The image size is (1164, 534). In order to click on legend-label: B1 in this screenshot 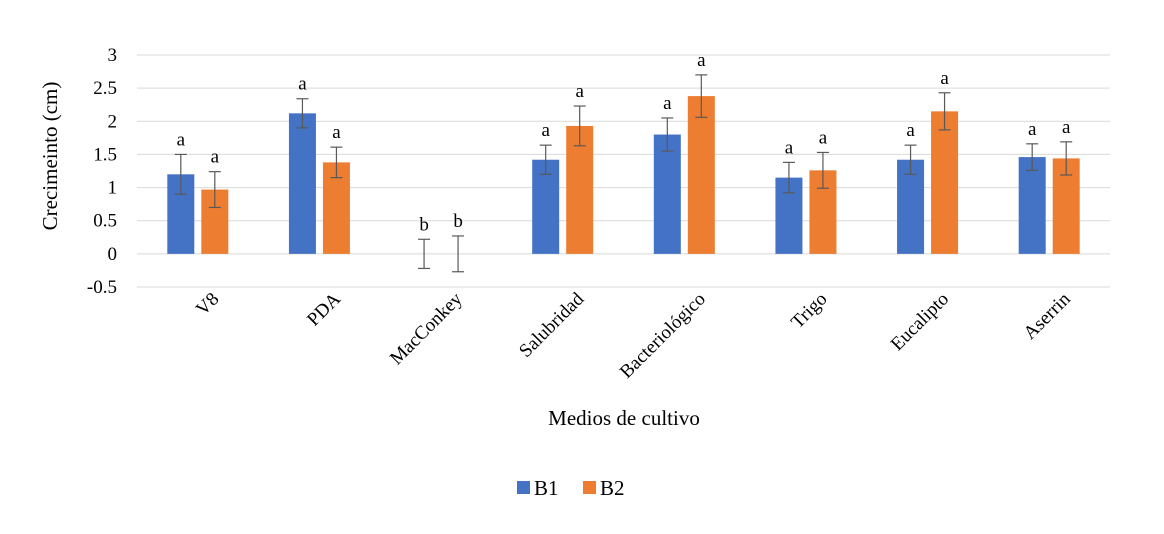, I will do `click(546, 488)`.